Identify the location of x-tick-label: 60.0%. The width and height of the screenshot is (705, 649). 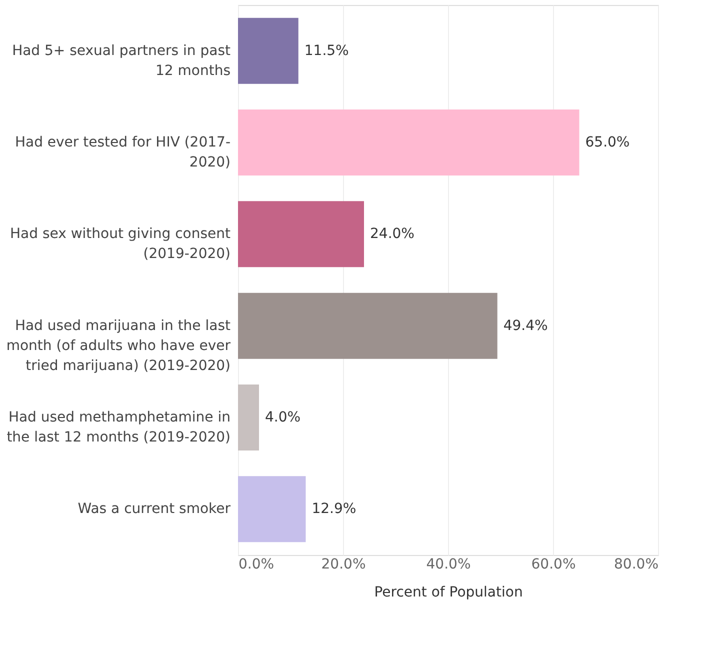
(553, 564).